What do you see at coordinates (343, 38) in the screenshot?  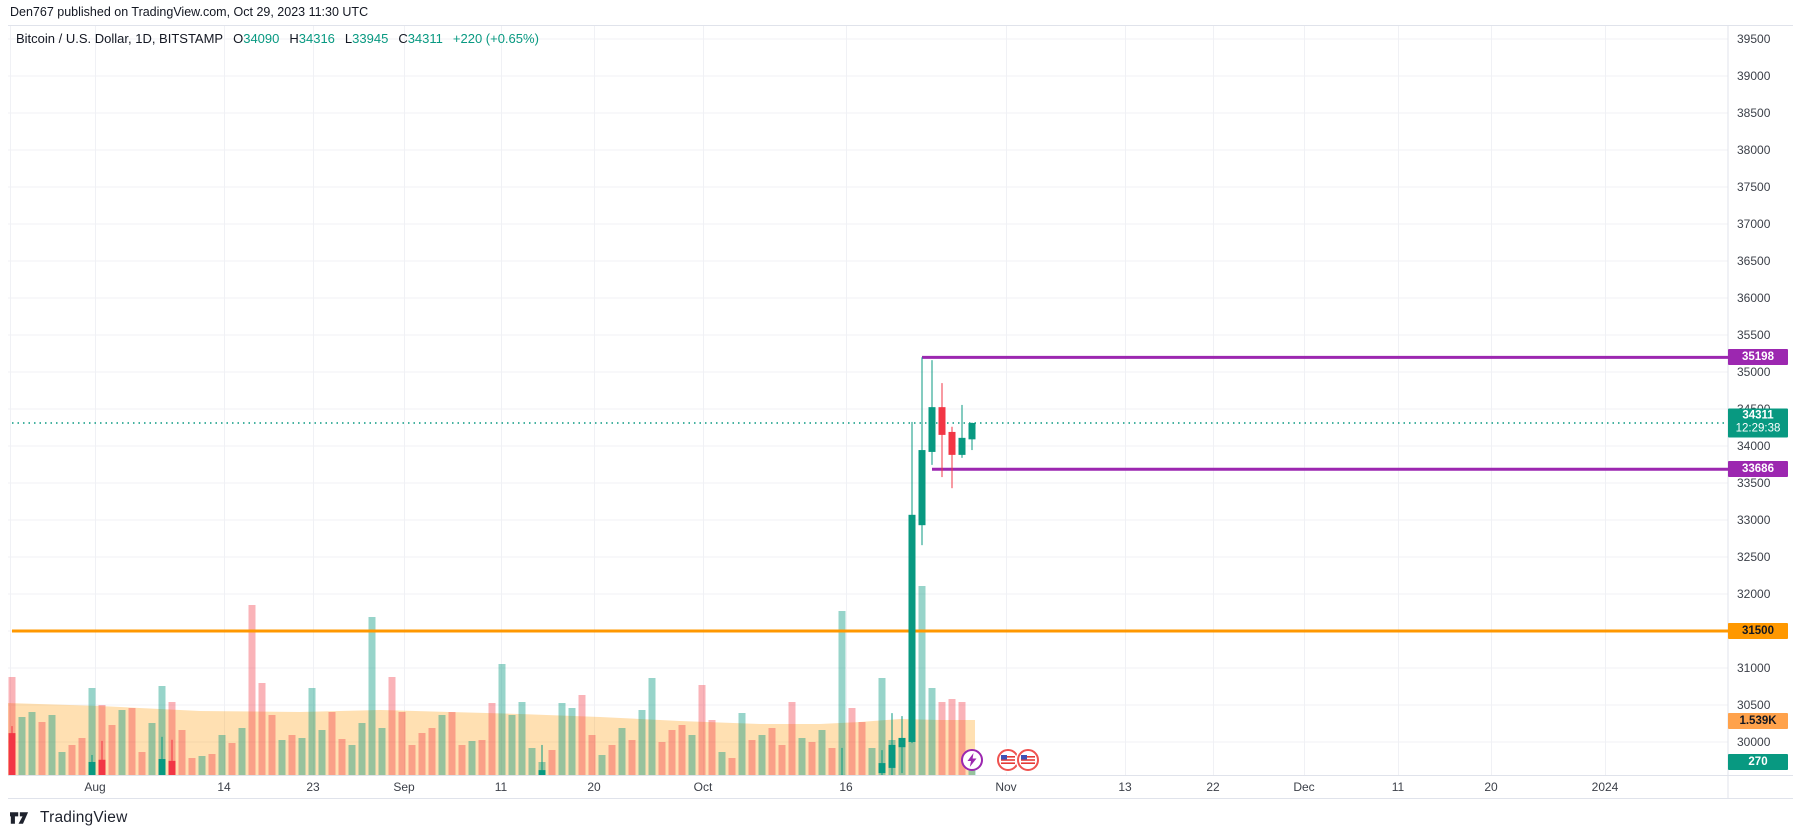 I see `ohlc-values: O34090 H34316 L33945 C34311` at bounding box center [343, 38].